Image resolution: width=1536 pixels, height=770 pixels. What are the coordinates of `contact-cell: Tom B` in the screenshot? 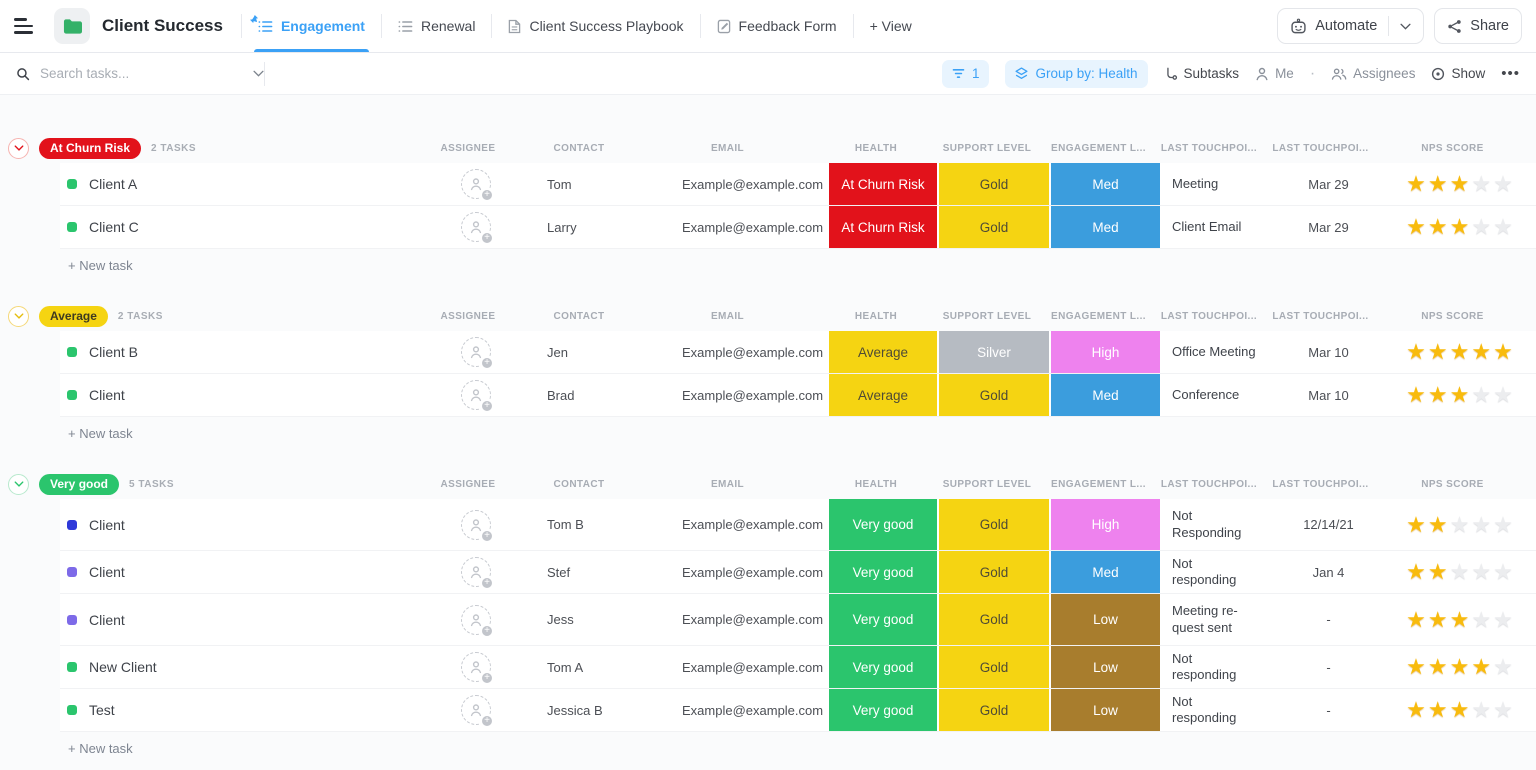 It's located at (565, 524).